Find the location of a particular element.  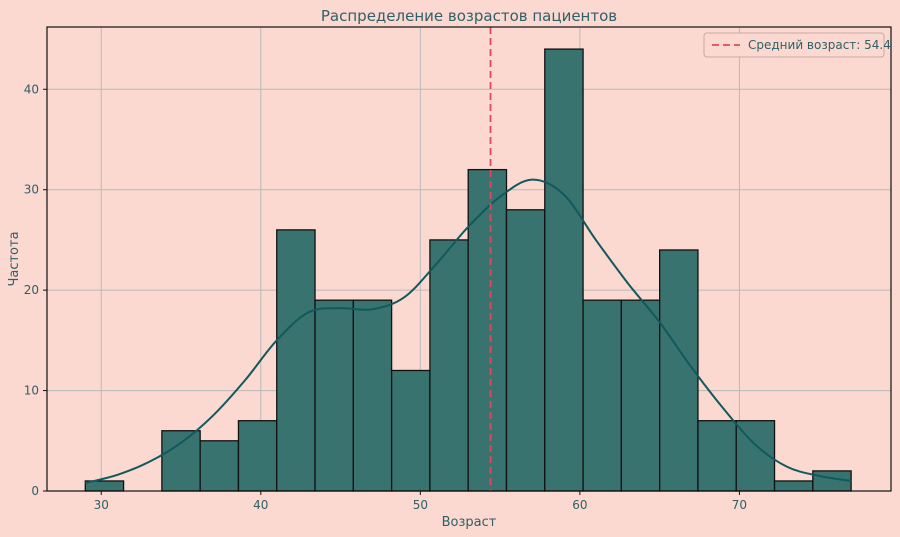

y-tick-label: 0 is located at coordinates (35, 491).